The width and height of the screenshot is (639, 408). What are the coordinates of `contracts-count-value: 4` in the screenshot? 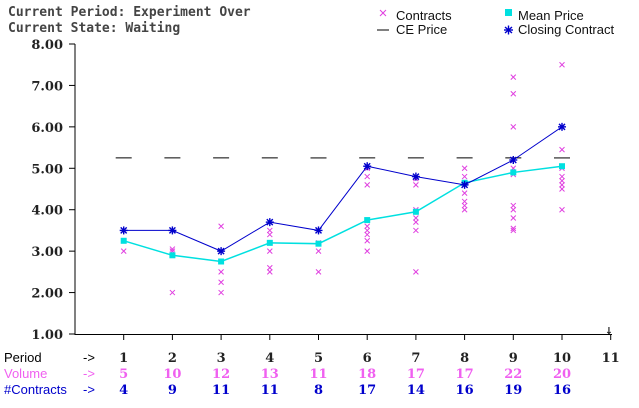 It's located at (123, 390).